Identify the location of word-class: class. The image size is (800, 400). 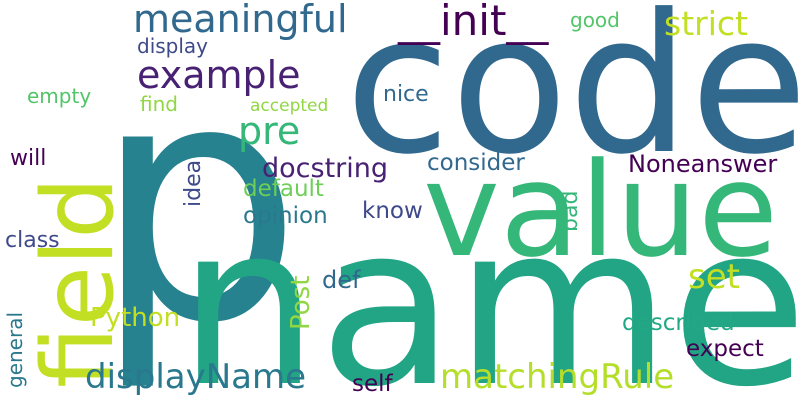
(32, 240).